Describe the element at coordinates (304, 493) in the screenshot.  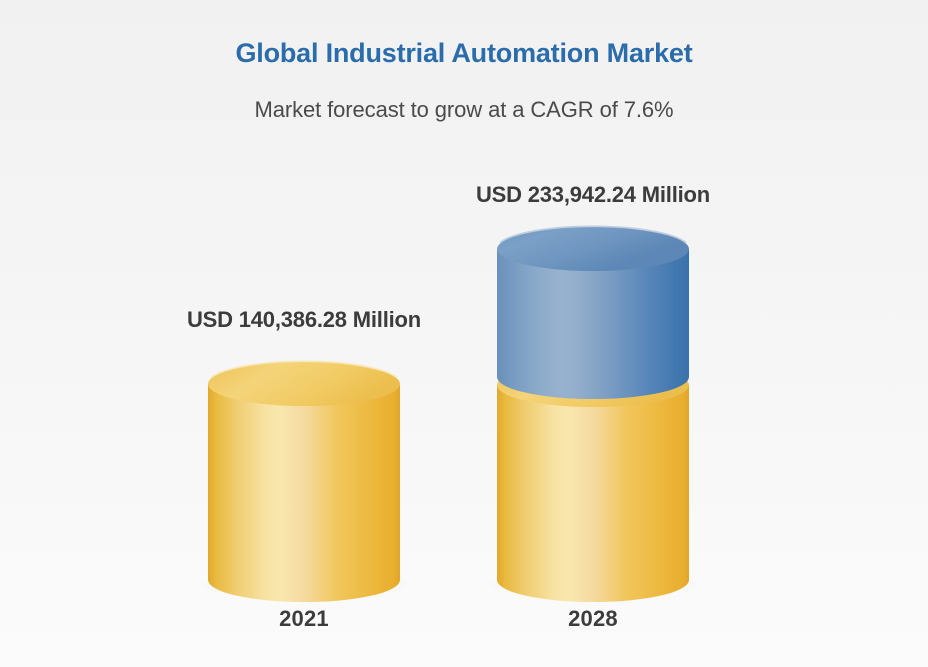
I see `cylinder-body-2021` at that location.